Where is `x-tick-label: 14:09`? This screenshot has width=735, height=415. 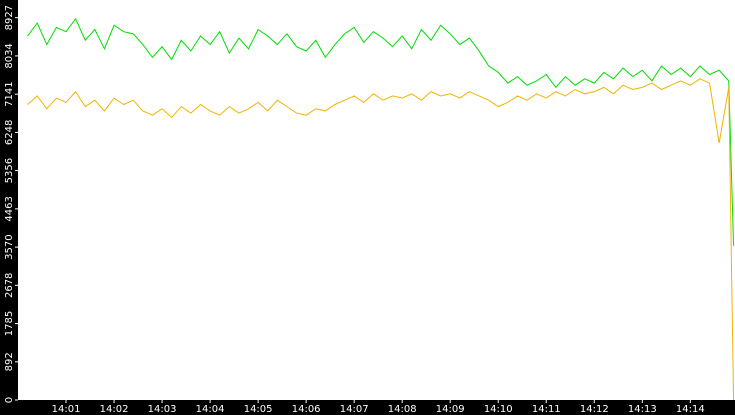 x-tick-label: 14:09 is located at coordinates (450, 409).